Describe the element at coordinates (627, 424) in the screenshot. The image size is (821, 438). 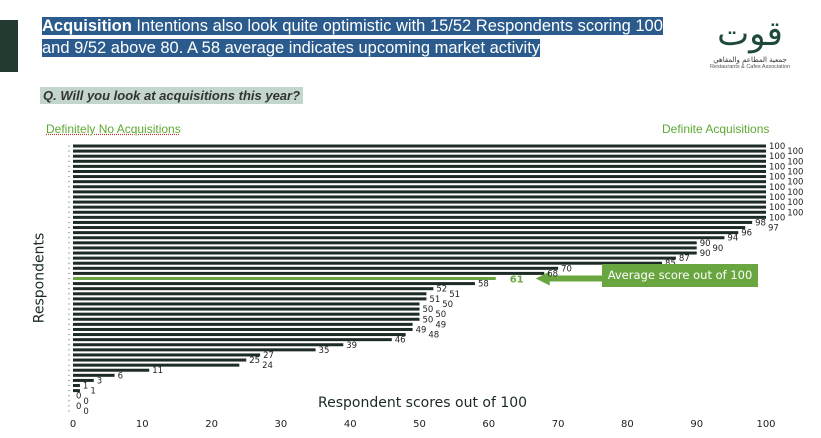
I see `x-tick-label: 80` at that location.